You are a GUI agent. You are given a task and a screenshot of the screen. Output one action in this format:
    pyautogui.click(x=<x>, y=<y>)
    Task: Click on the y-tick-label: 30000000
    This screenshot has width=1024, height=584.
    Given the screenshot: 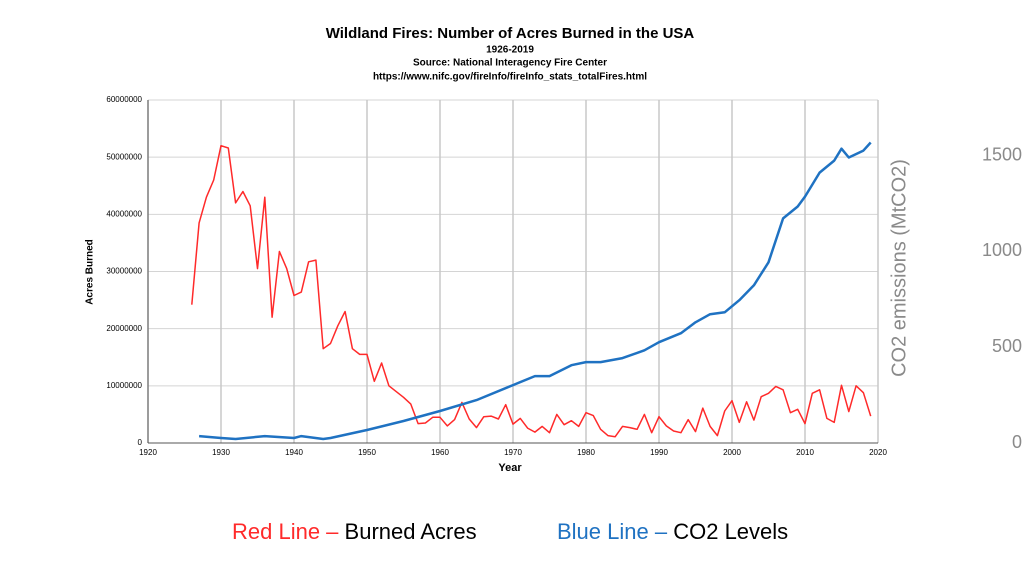 What is the action you would take?
    pyautogui.click(x=124, y=271)
    